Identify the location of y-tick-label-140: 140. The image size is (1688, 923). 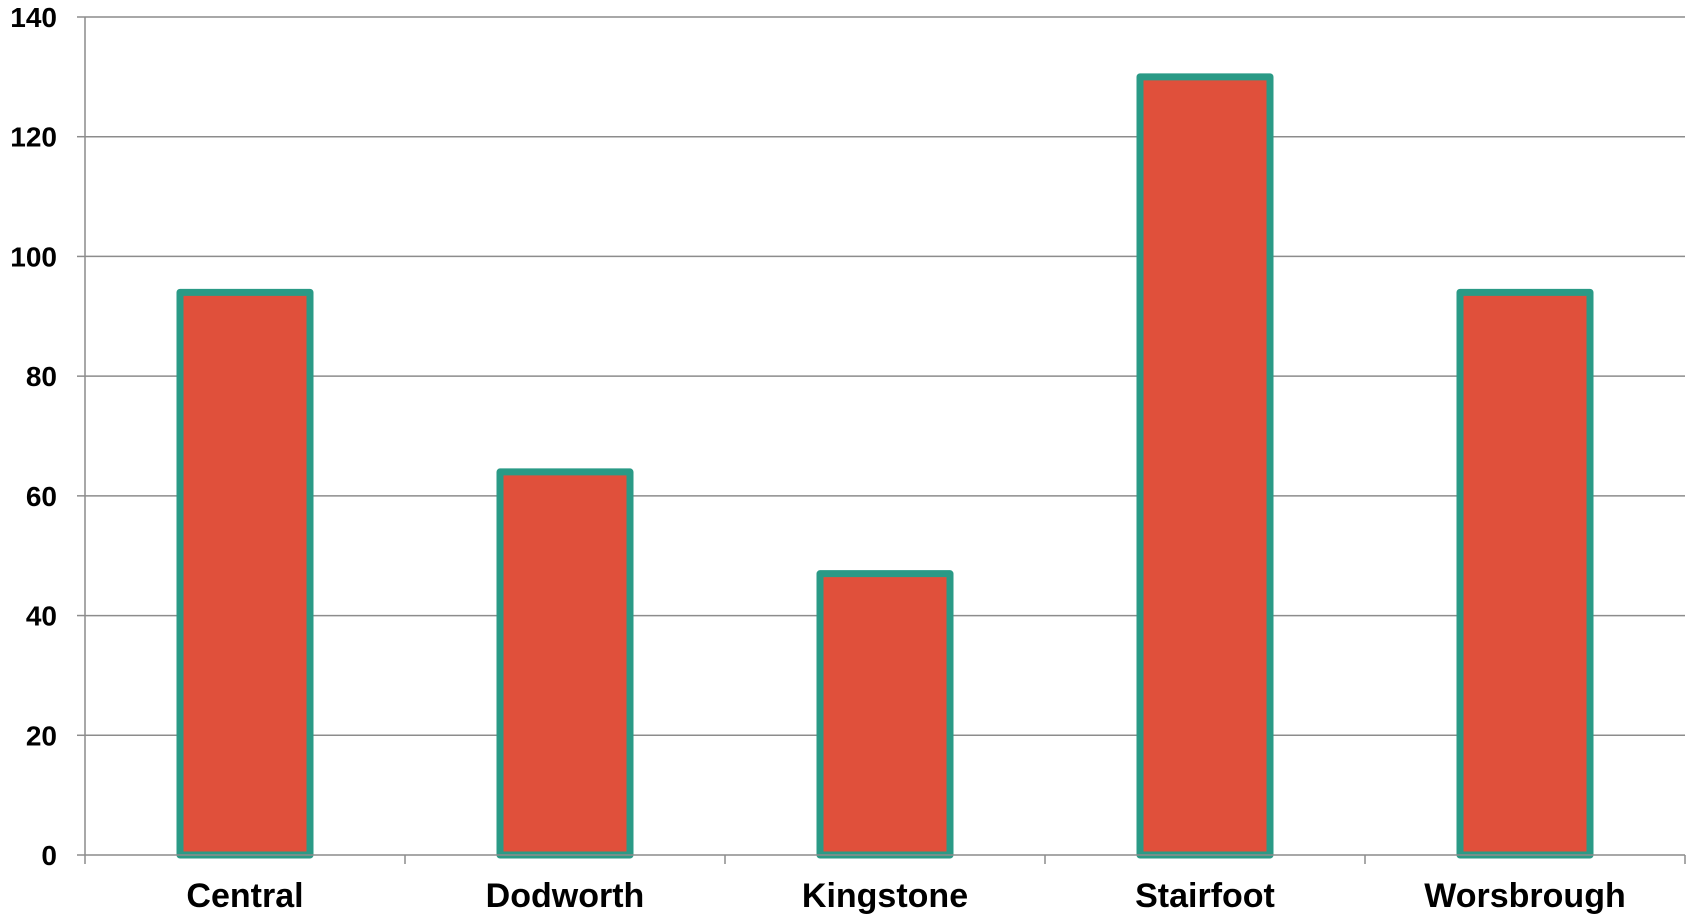
(33, 17).